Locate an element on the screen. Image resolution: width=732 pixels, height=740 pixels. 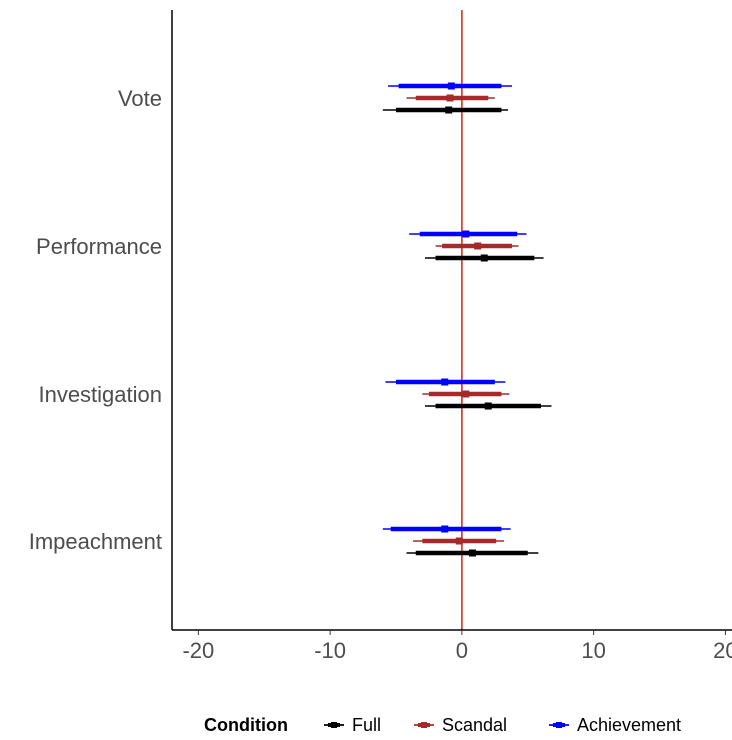
legend-label-achievement: Achievement is located at coordinates (629, 725).